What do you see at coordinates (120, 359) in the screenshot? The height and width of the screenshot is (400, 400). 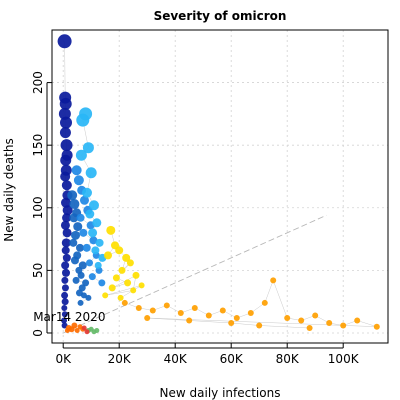 I see `x-tick-label: 20K` at bounding box center [120, 359].